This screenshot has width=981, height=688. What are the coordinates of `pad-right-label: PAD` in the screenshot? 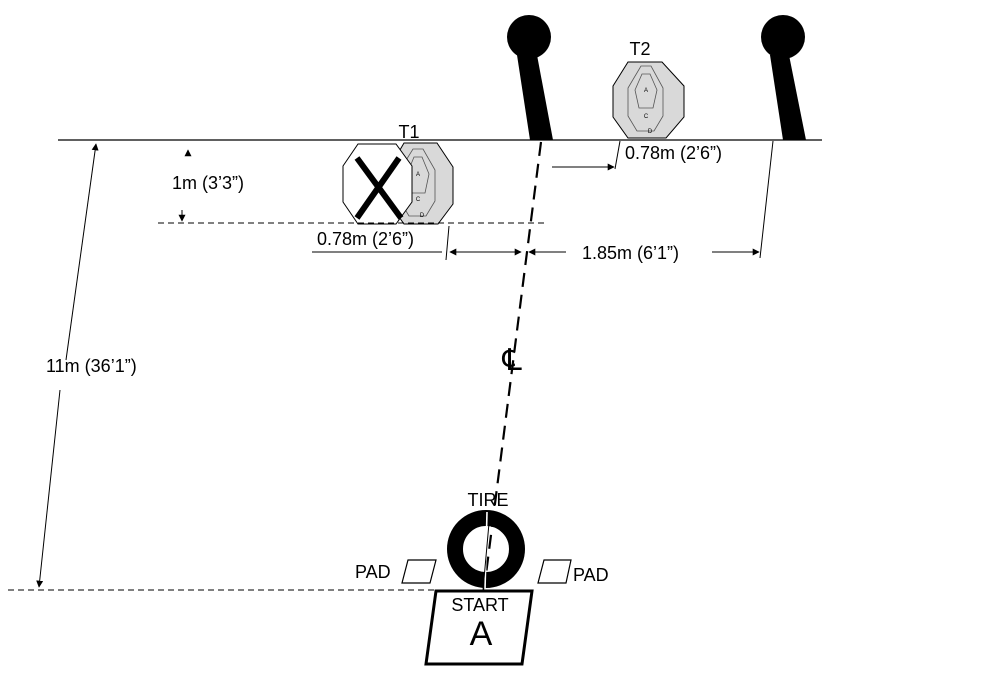 It's located at (591, 575).